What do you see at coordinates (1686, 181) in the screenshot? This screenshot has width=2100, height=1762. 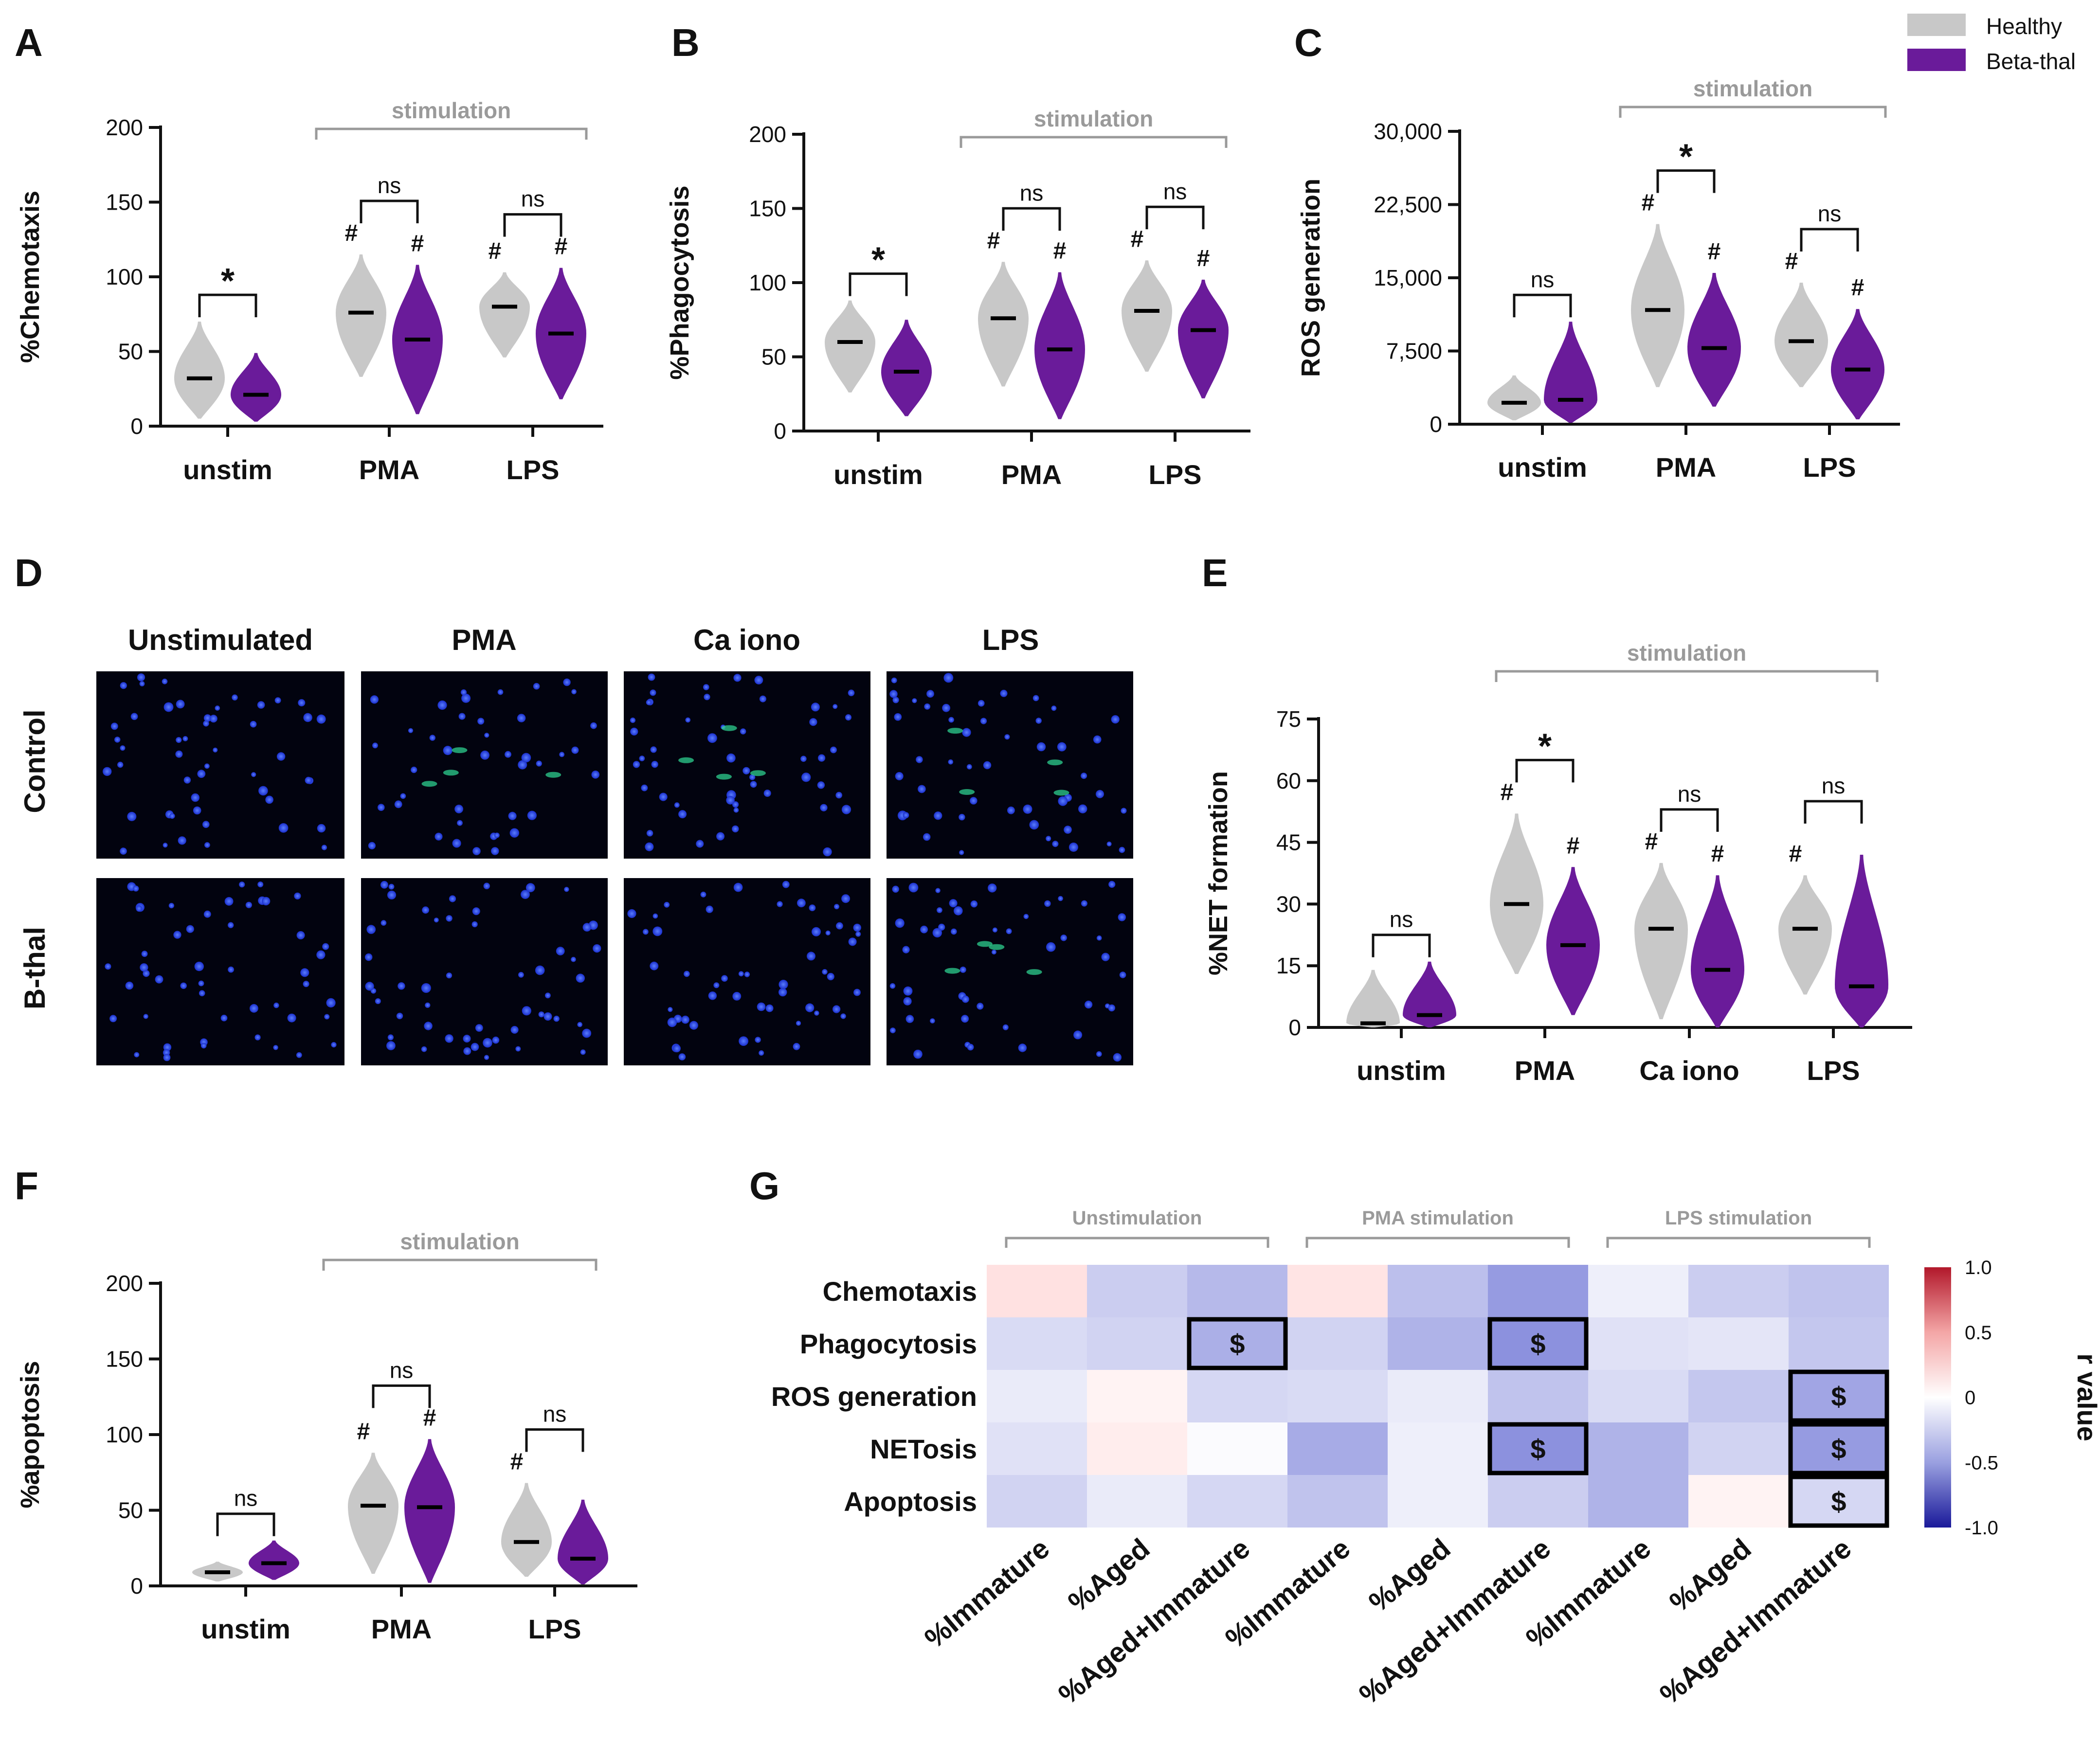 I see `comparison-bracket-pma` at bounding box center [1686, 181].